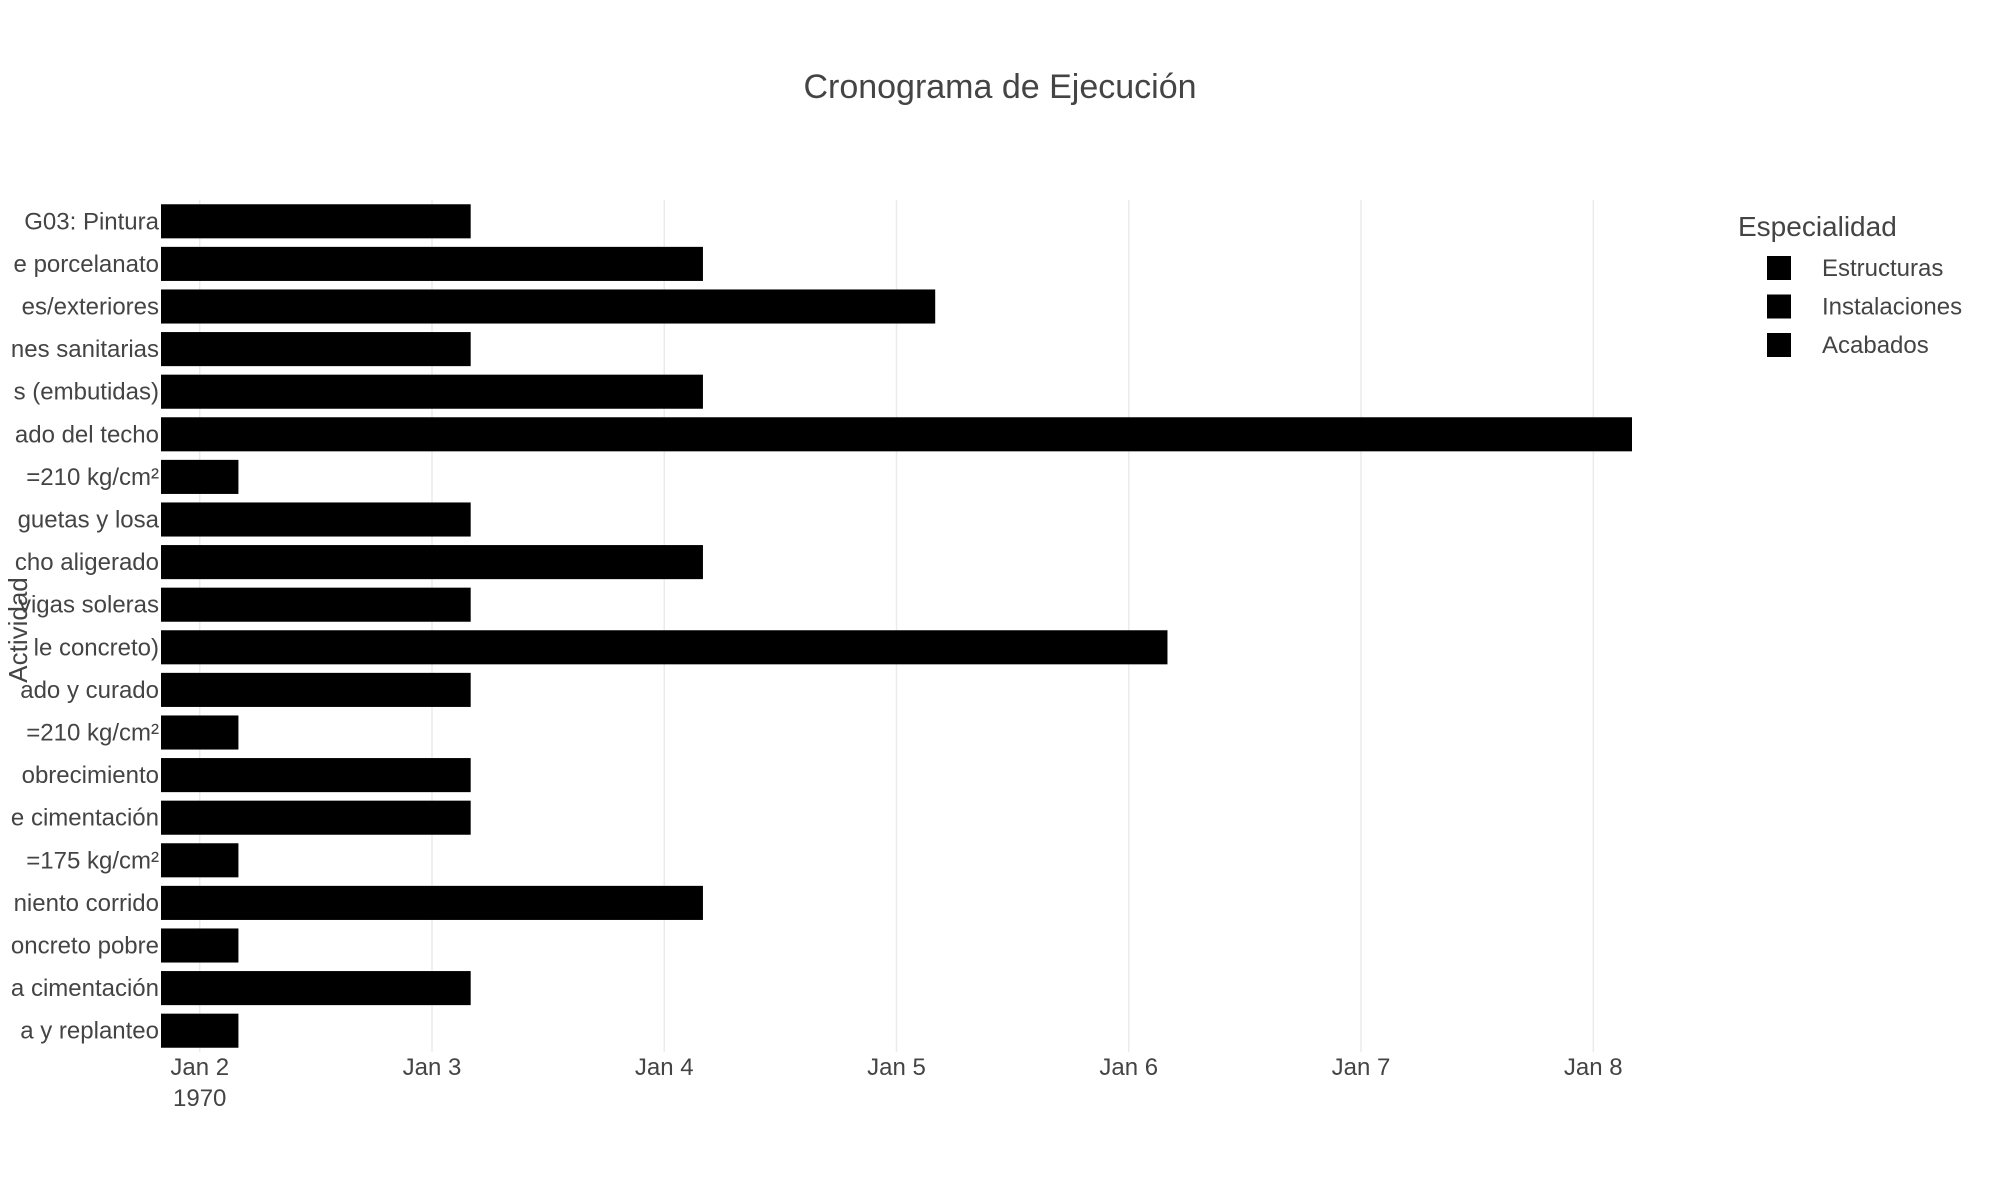 This screenshot has height=1200, width=2000. Describe the element at coordinates (1361, 1067) in the screenshot. I see `x-tick-label: Jan 7` at that location.